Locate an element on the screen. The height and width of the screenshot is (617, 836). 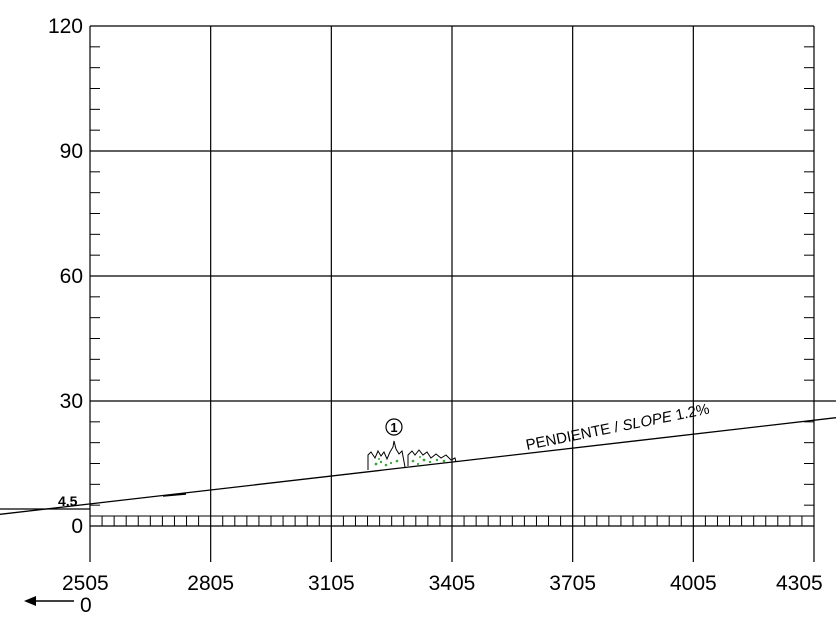
marker-1: 1 is located at coordinates (394, 427).